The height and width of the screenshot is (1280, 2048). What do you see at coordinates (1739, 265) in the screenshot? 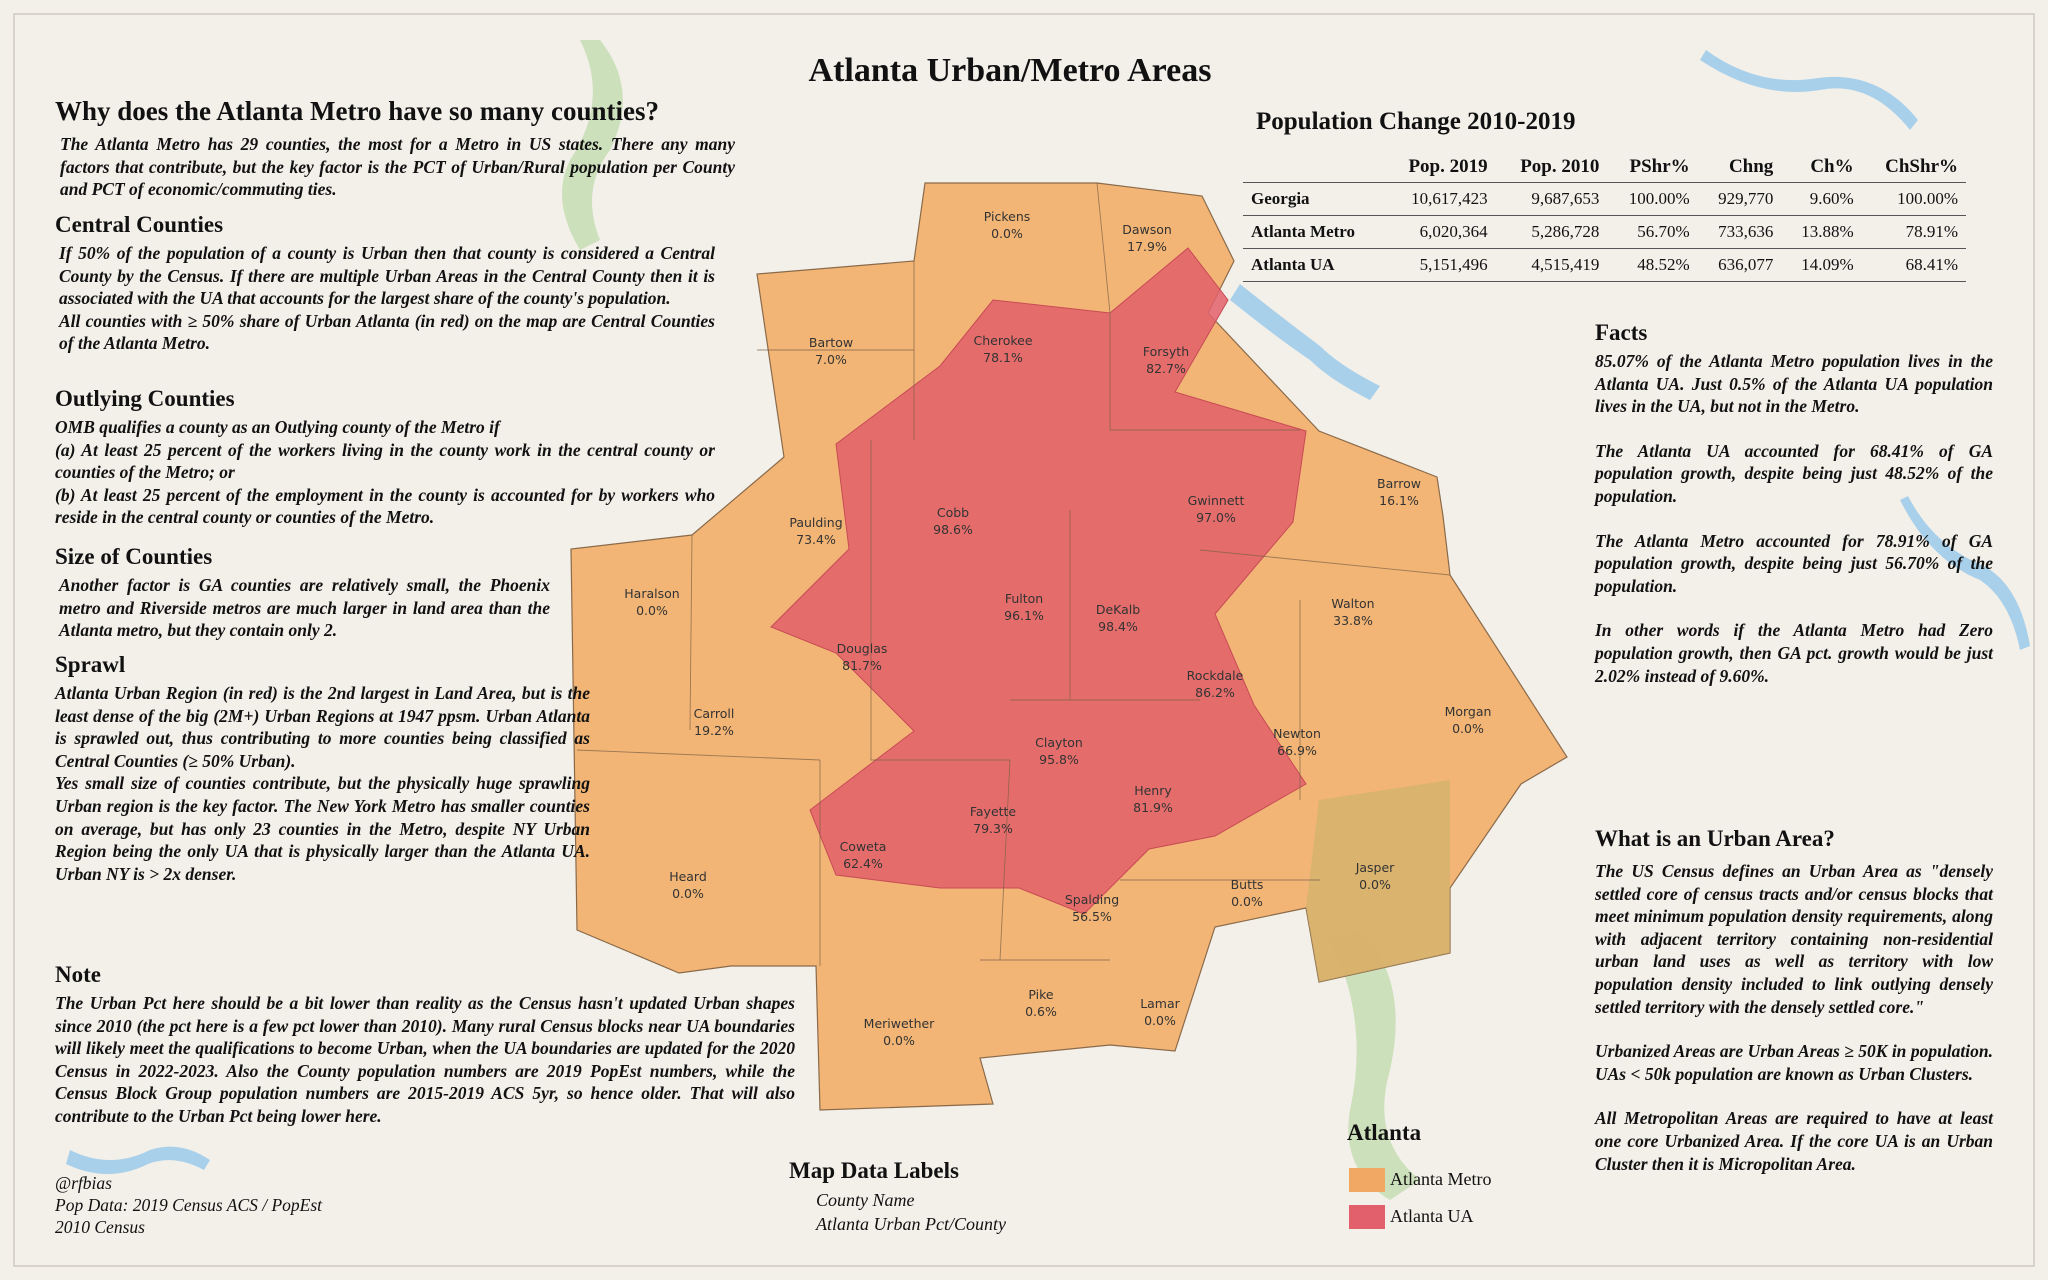
I see `table-cell: 636,077` at bounding box center [1739, 265].